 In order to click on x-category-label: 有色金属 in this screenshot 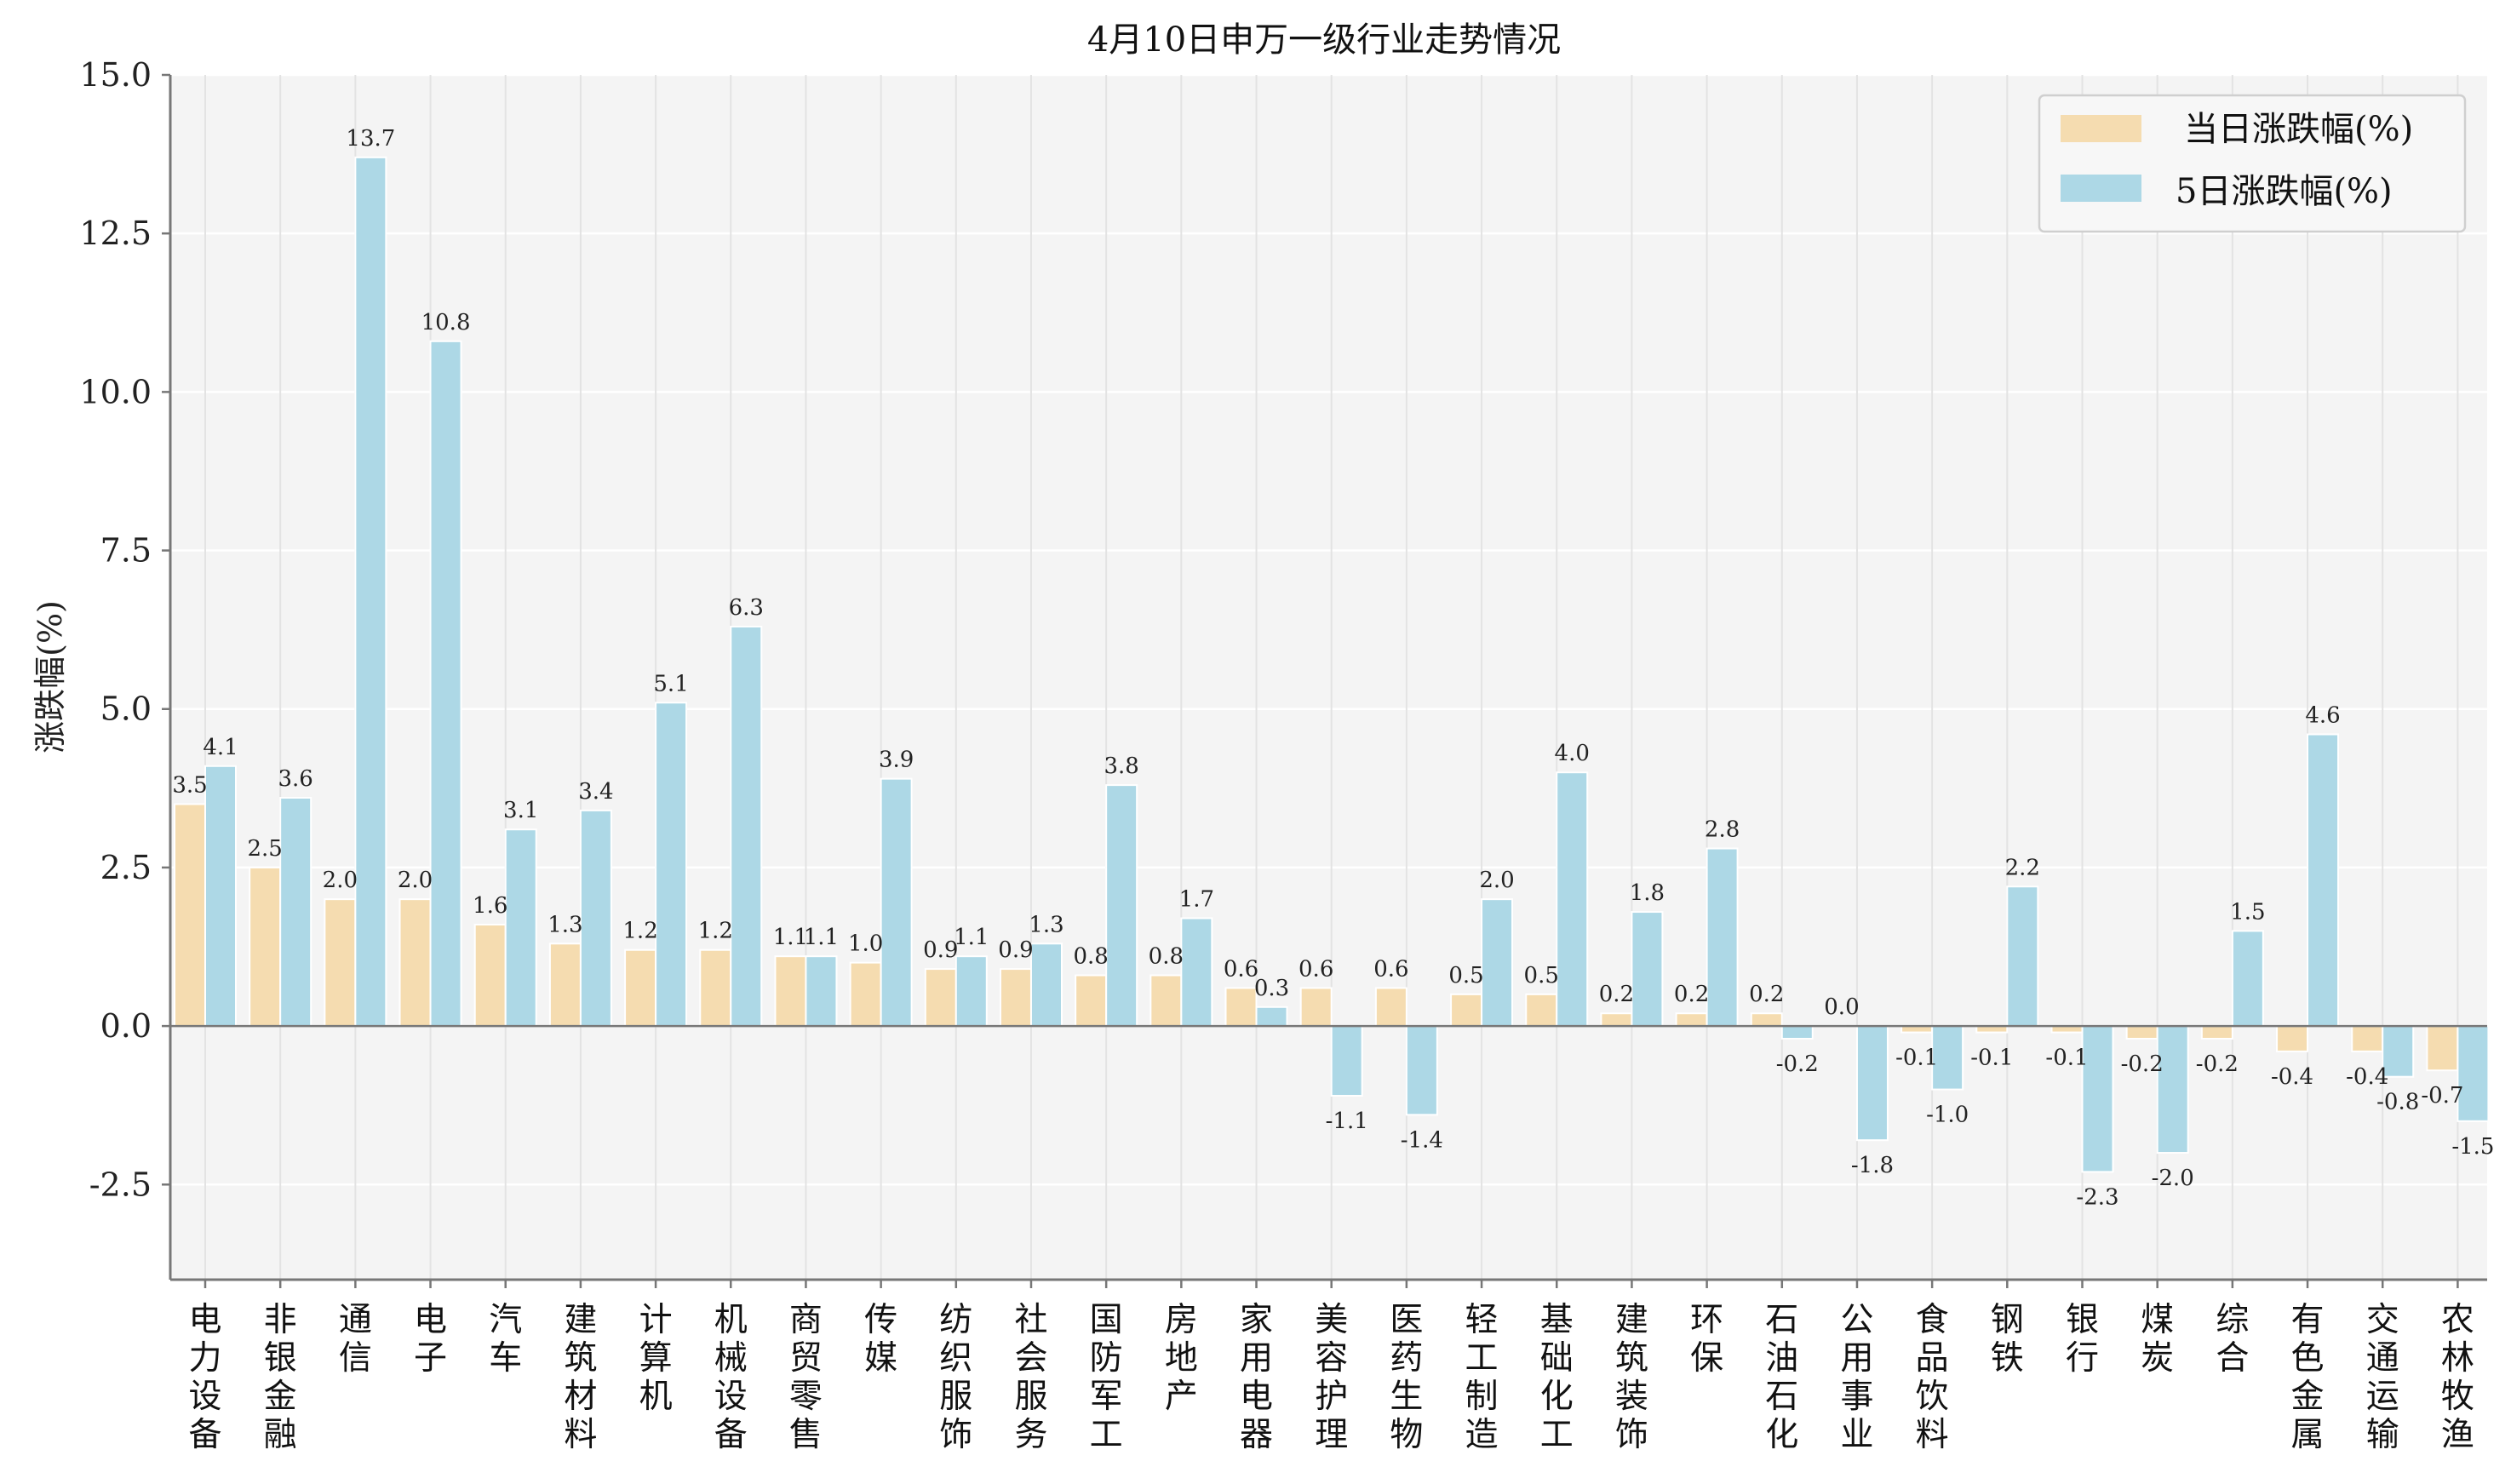, I will do `click(2308, 1377)`.